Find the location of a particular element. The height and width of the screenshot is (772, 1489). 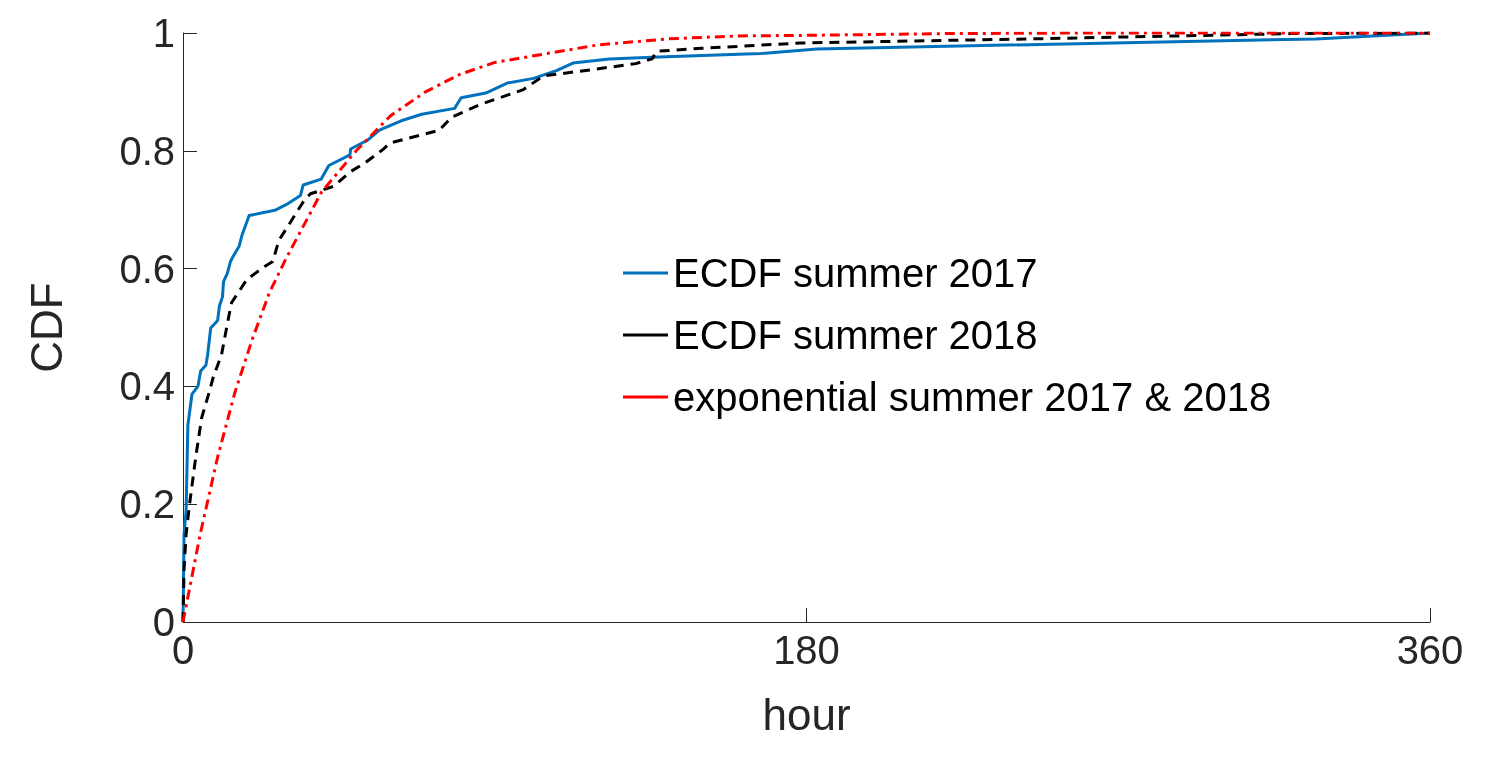

y-tick-label: 0.2 is located at coordinates (147, 504).